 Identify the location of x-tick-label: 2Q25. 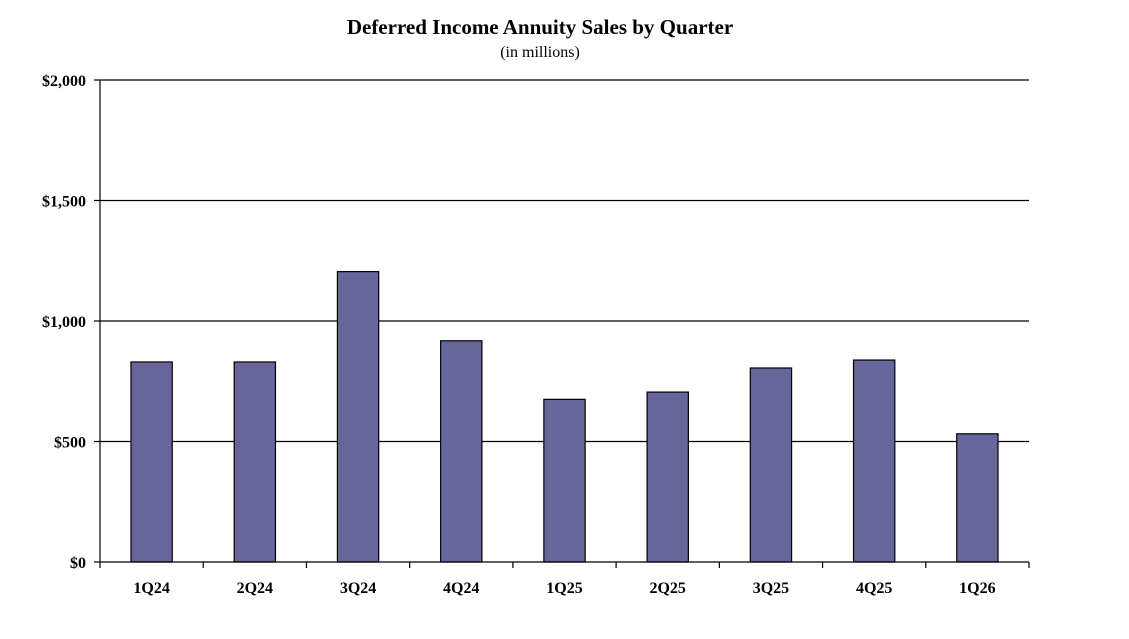
(667, 588).